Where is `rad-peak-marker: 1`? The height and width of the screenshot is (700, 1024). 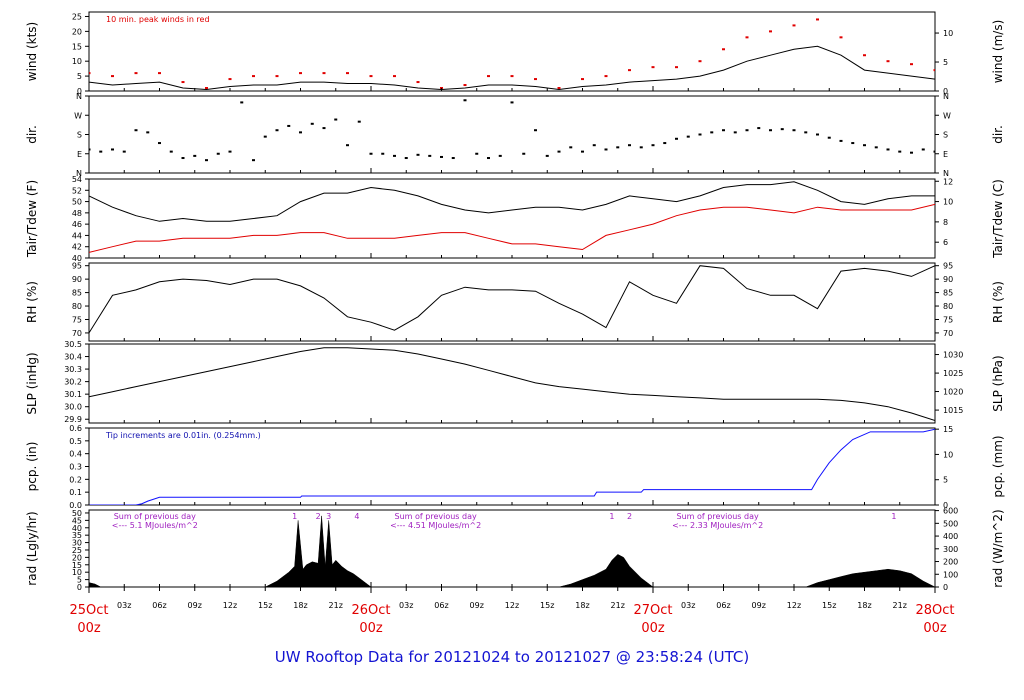
rad-peak-marker: 1 is located at coordinates (893, 516).